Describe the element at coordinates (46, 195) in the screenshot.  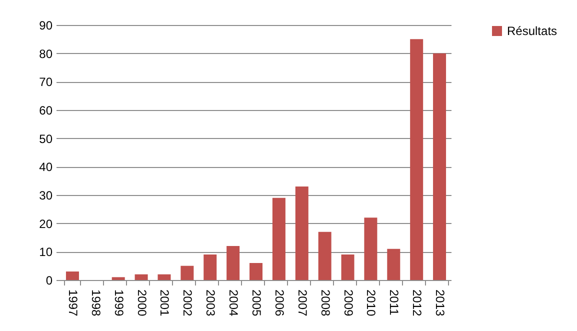
I see `y-tick-label: 30` at that location.